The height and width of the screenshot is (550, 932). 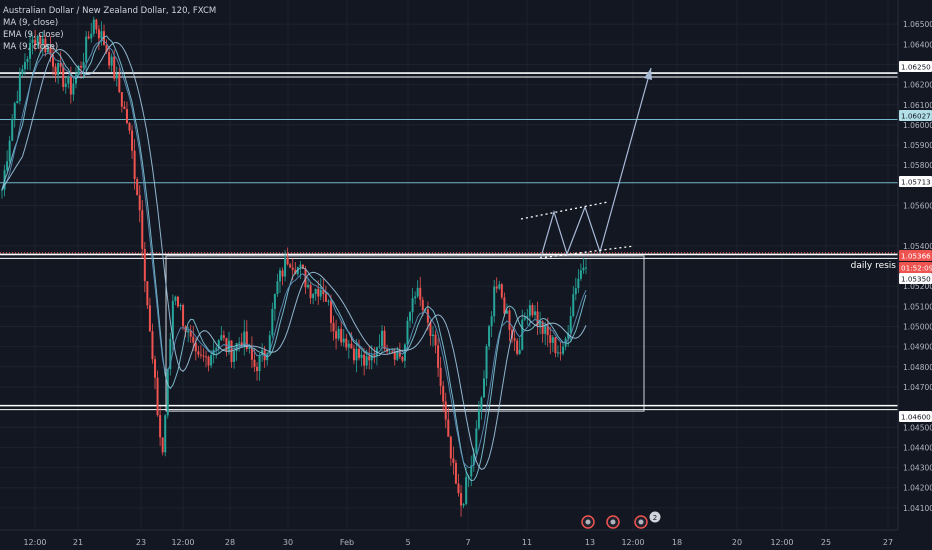 What do you see at coordinates (916, 279) in the screenshot?
I see `price-label-text: 1.05350` at bounding box center [916, 279].